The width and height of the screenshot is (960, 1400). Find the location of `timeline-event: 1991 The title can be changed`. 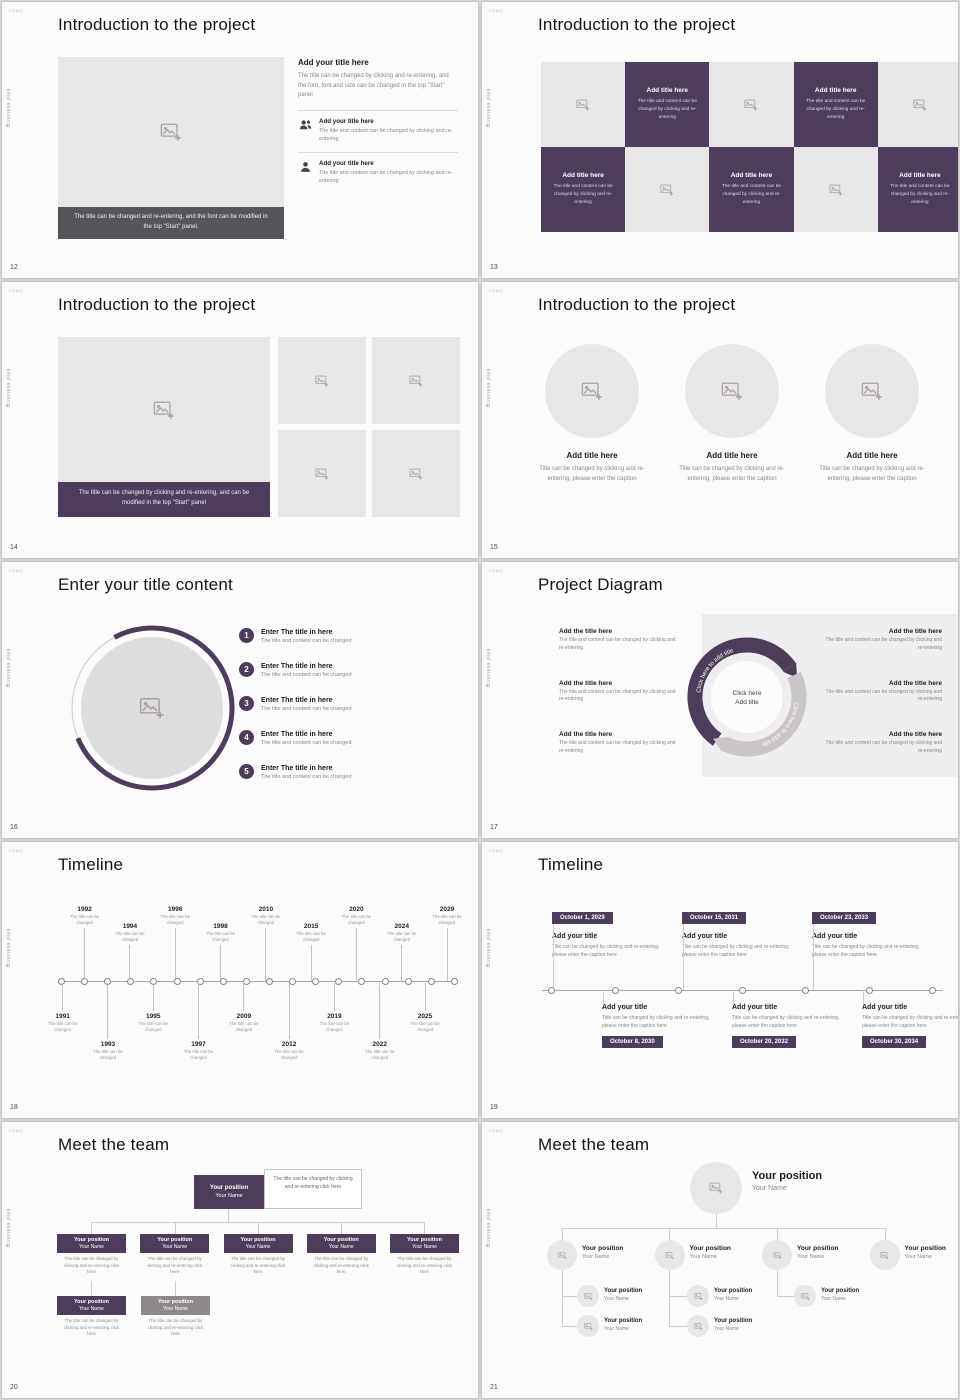

timeline-event: 1991 The title can be changed is located at coordinates (62, 1022).